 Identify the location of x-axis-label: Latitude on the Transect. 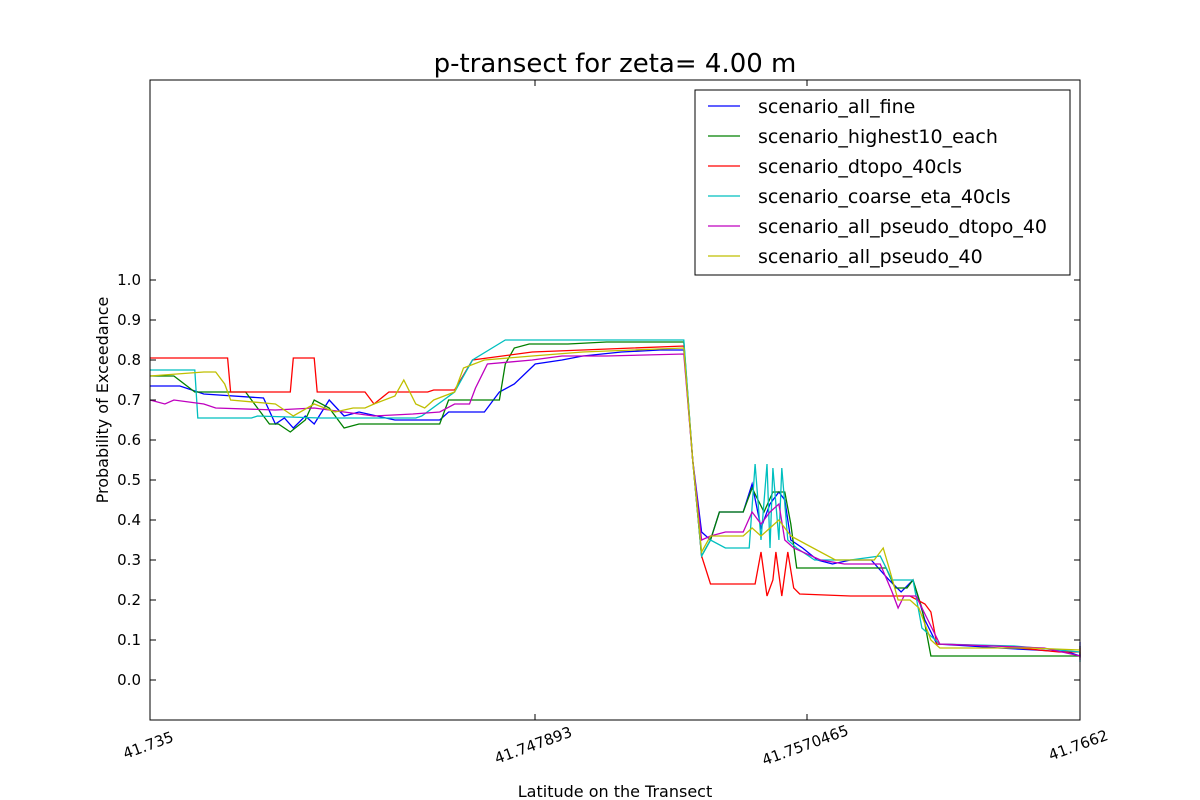
(615, 791).